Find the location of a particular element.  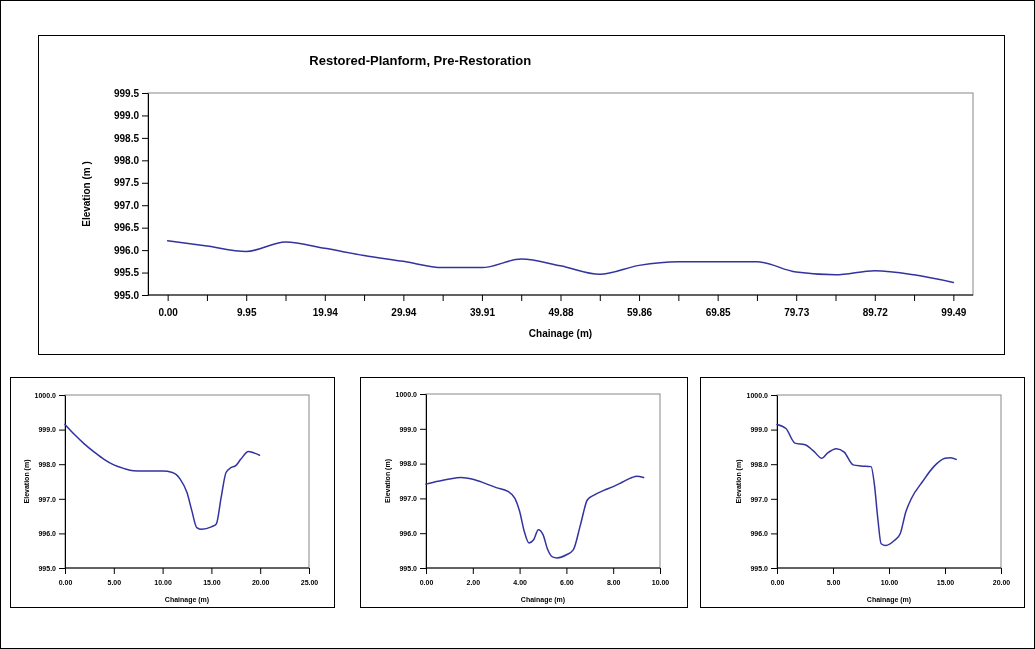

x-tick-label: 49.88 is located at coordinates (561, 312).